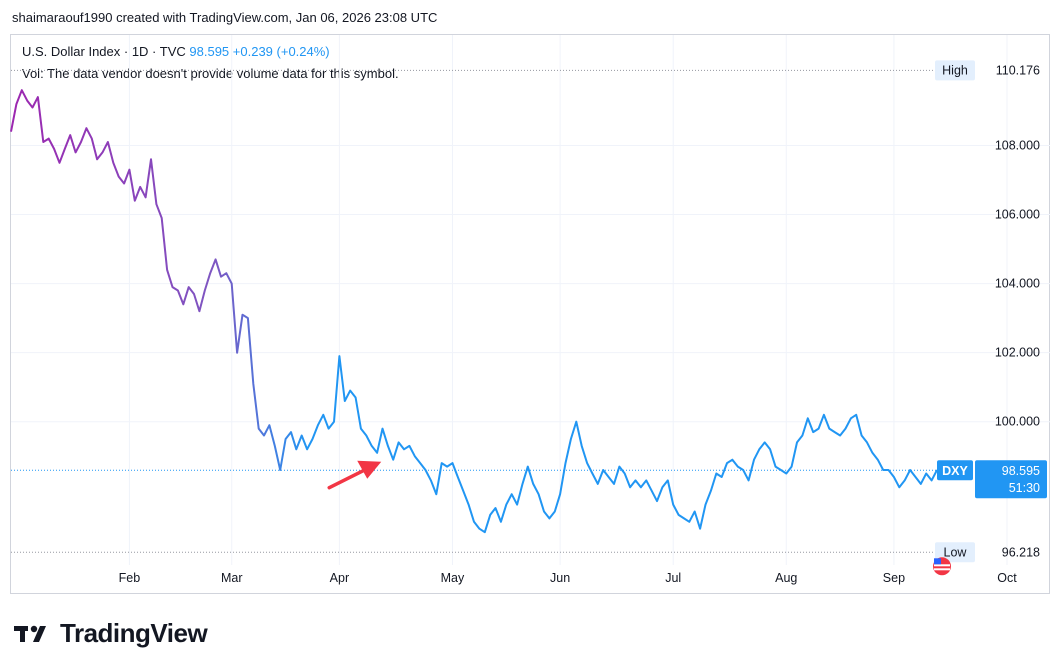 The width and height of the screenshot is (1064, 670). Describe the element at coordinates (339, 578) in the screenshot. I see `x-tick-label: Apr` at that location.